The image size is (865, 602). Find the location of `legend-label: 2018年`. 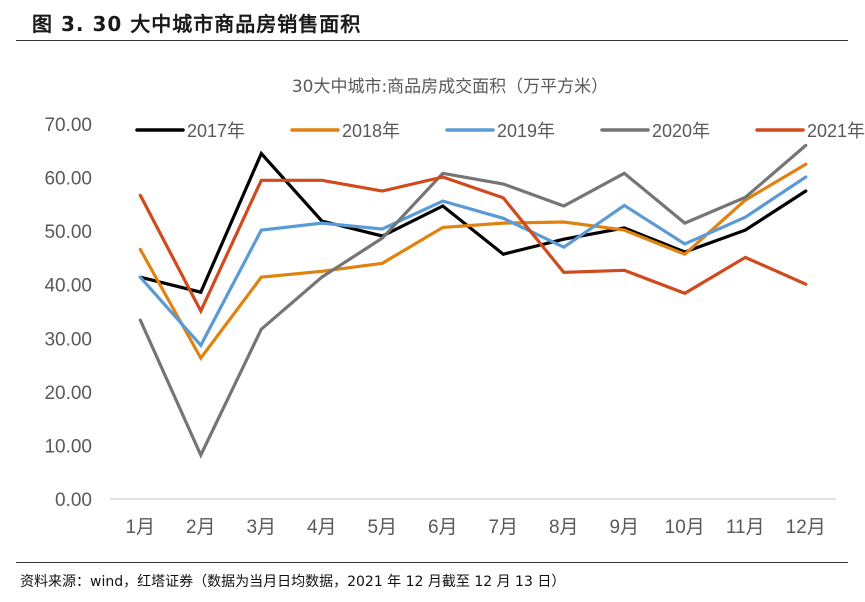

legend-label: 2018年 is located at coordinates (371, 131).